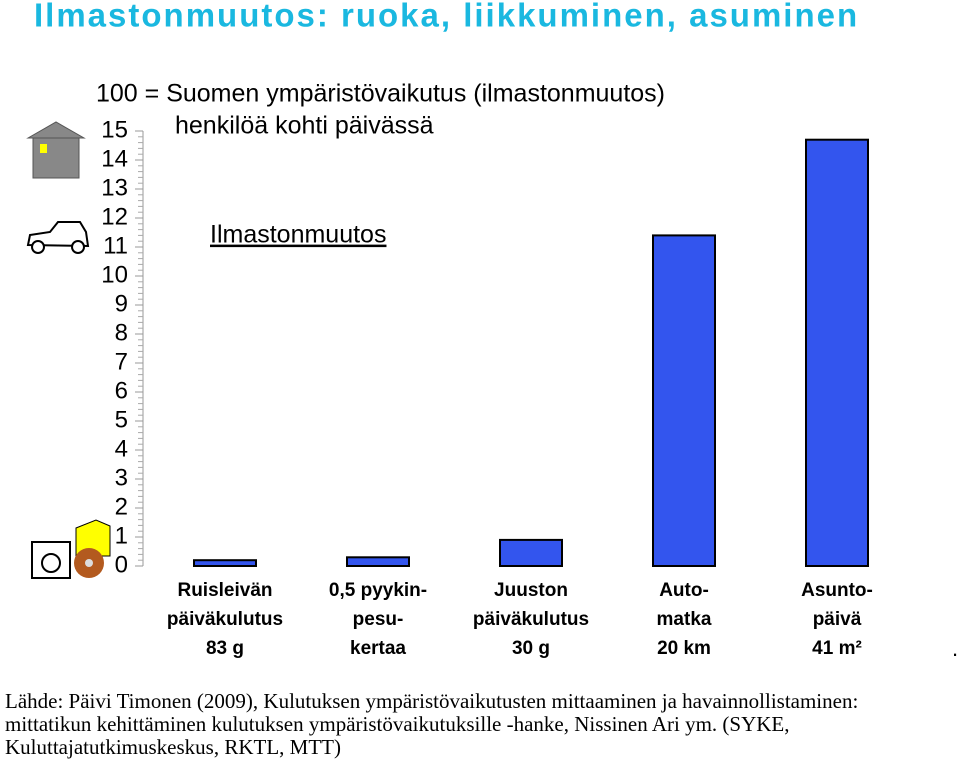  What do you see at coordinates (121, 361) in the screenshot?
I see `y-tick-label: 7` at bounding box center [121, 361].